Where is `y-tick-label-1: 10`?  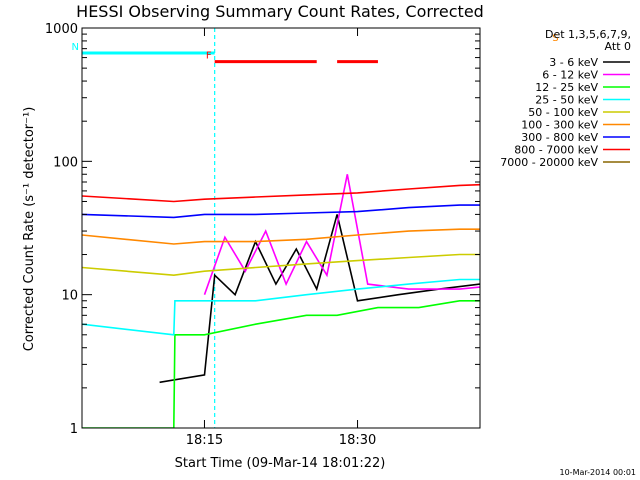
y-tick-label-1: 10 is located at coordinates (69, 296).